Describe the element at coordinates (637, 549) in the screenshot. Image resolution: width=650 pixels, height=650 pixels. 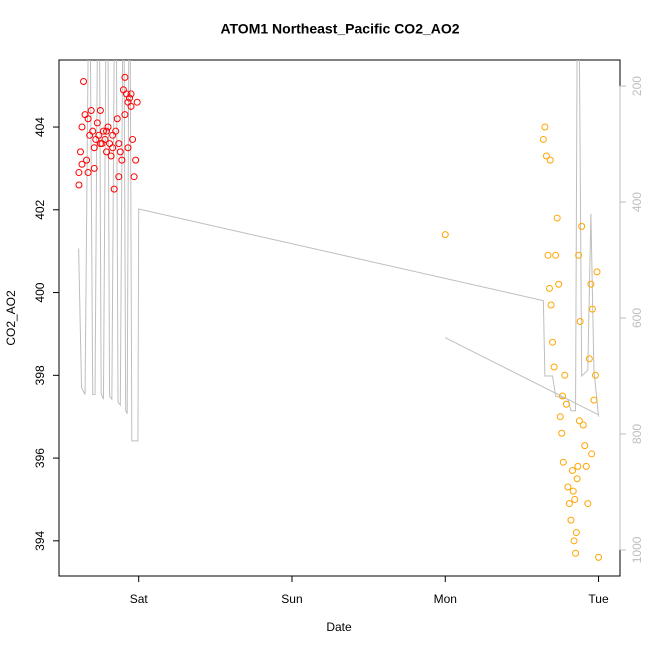
I see `y2-tick-label: 1000` at that location.